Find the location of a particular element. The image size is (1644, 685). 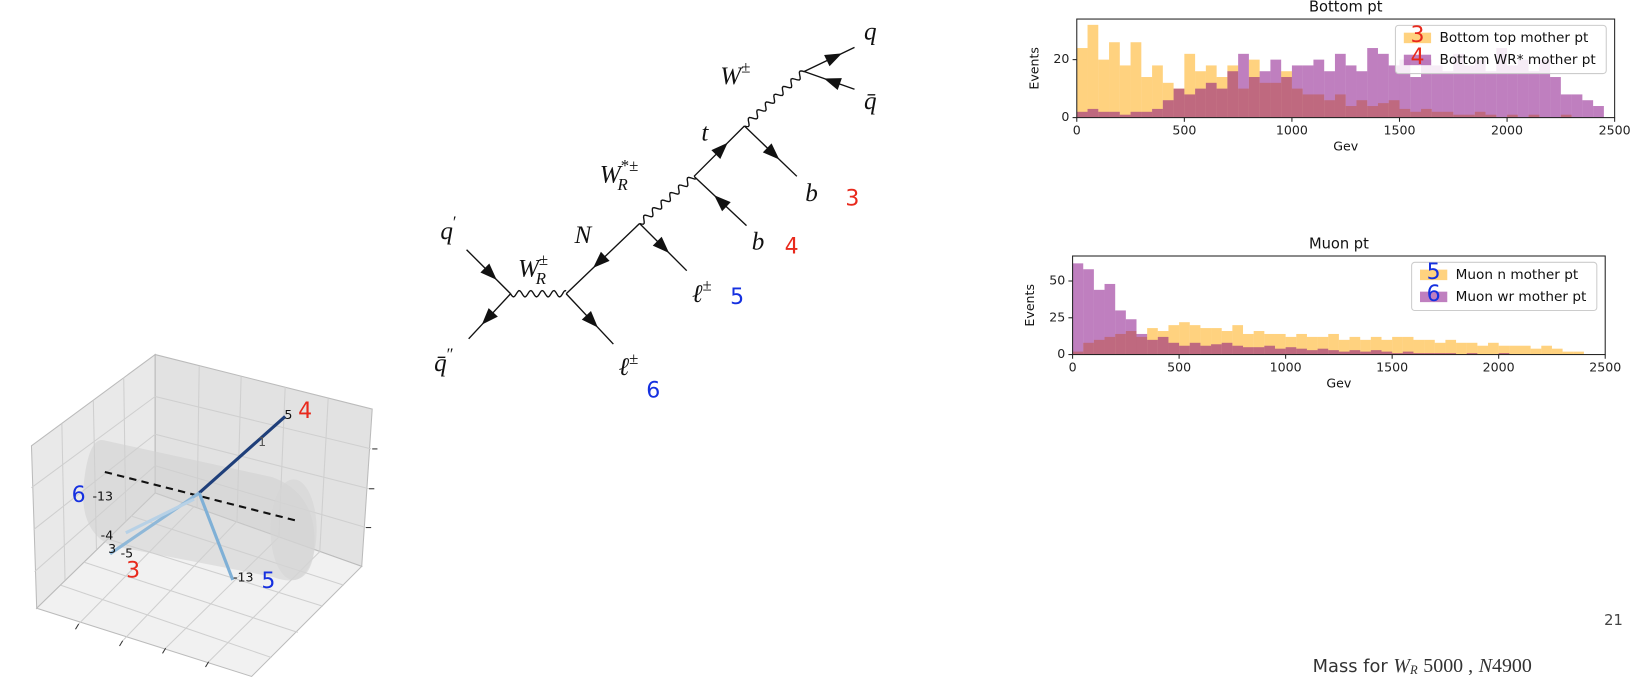

label-base: t is located at coordinates (705, 132).